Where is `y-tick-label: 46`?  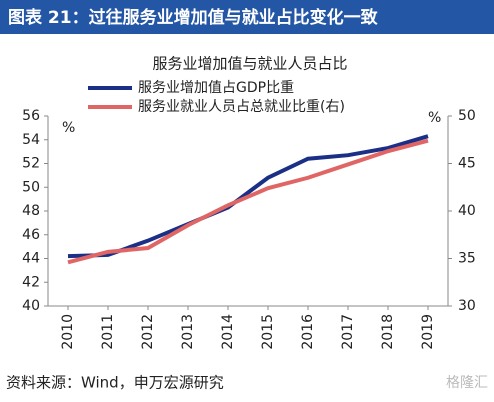 y-tick-label: 46 is located at coordinates (31, 235).